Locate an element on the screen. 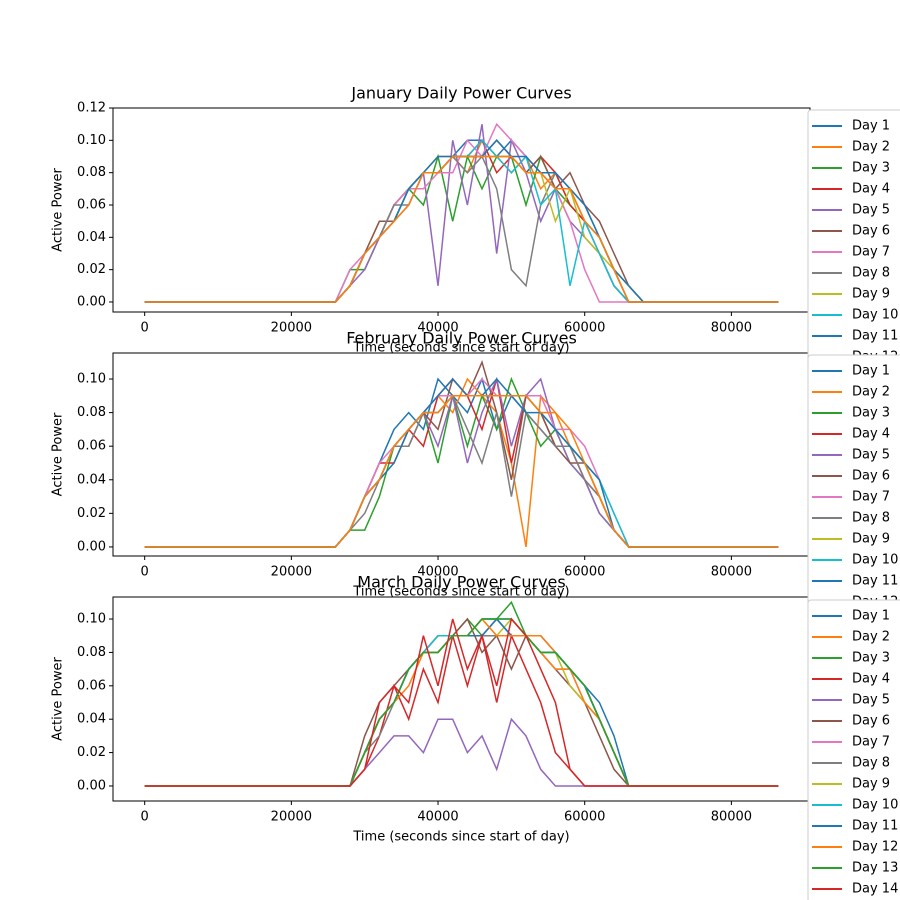 The height and width of the screenshot is (900, 900). legend-label: Day 10 is located at coordinates (875, 315).